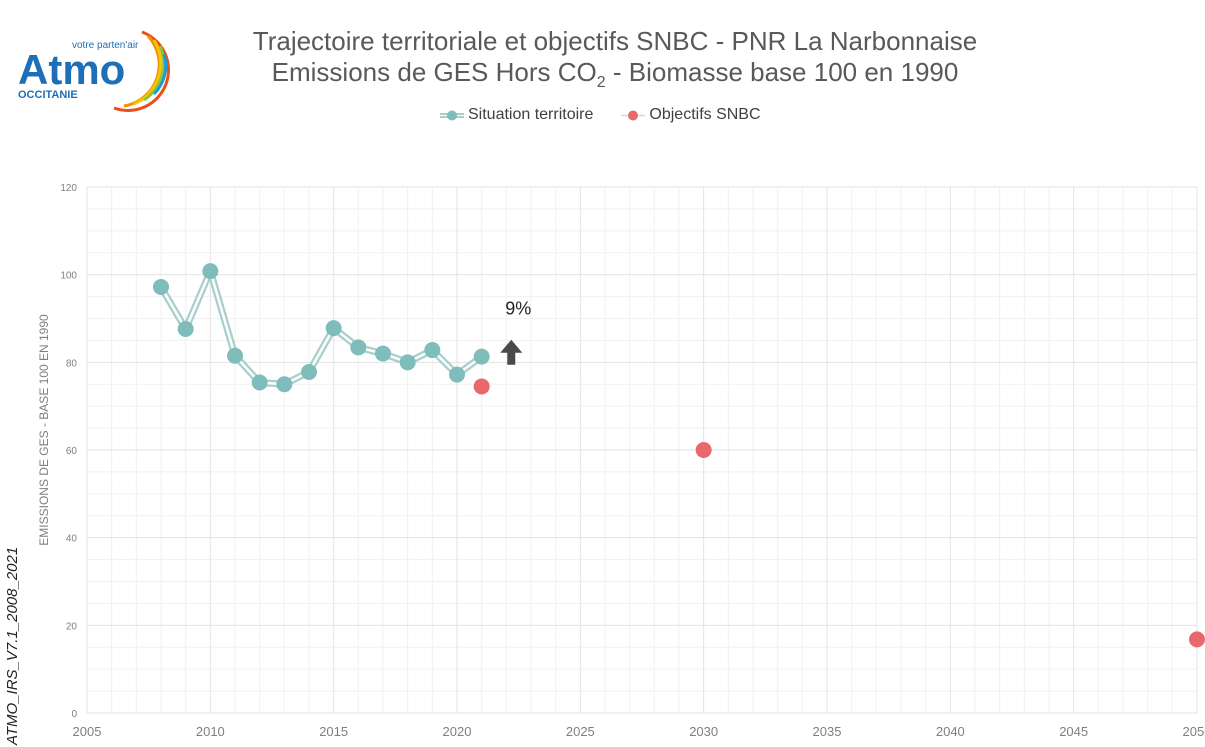 This screenshot has width=1205, height=747. What do you see at coordinates (633, 115) in the screenshot?
I see `legend-marker-snbc` at bounding box center [633, 115].